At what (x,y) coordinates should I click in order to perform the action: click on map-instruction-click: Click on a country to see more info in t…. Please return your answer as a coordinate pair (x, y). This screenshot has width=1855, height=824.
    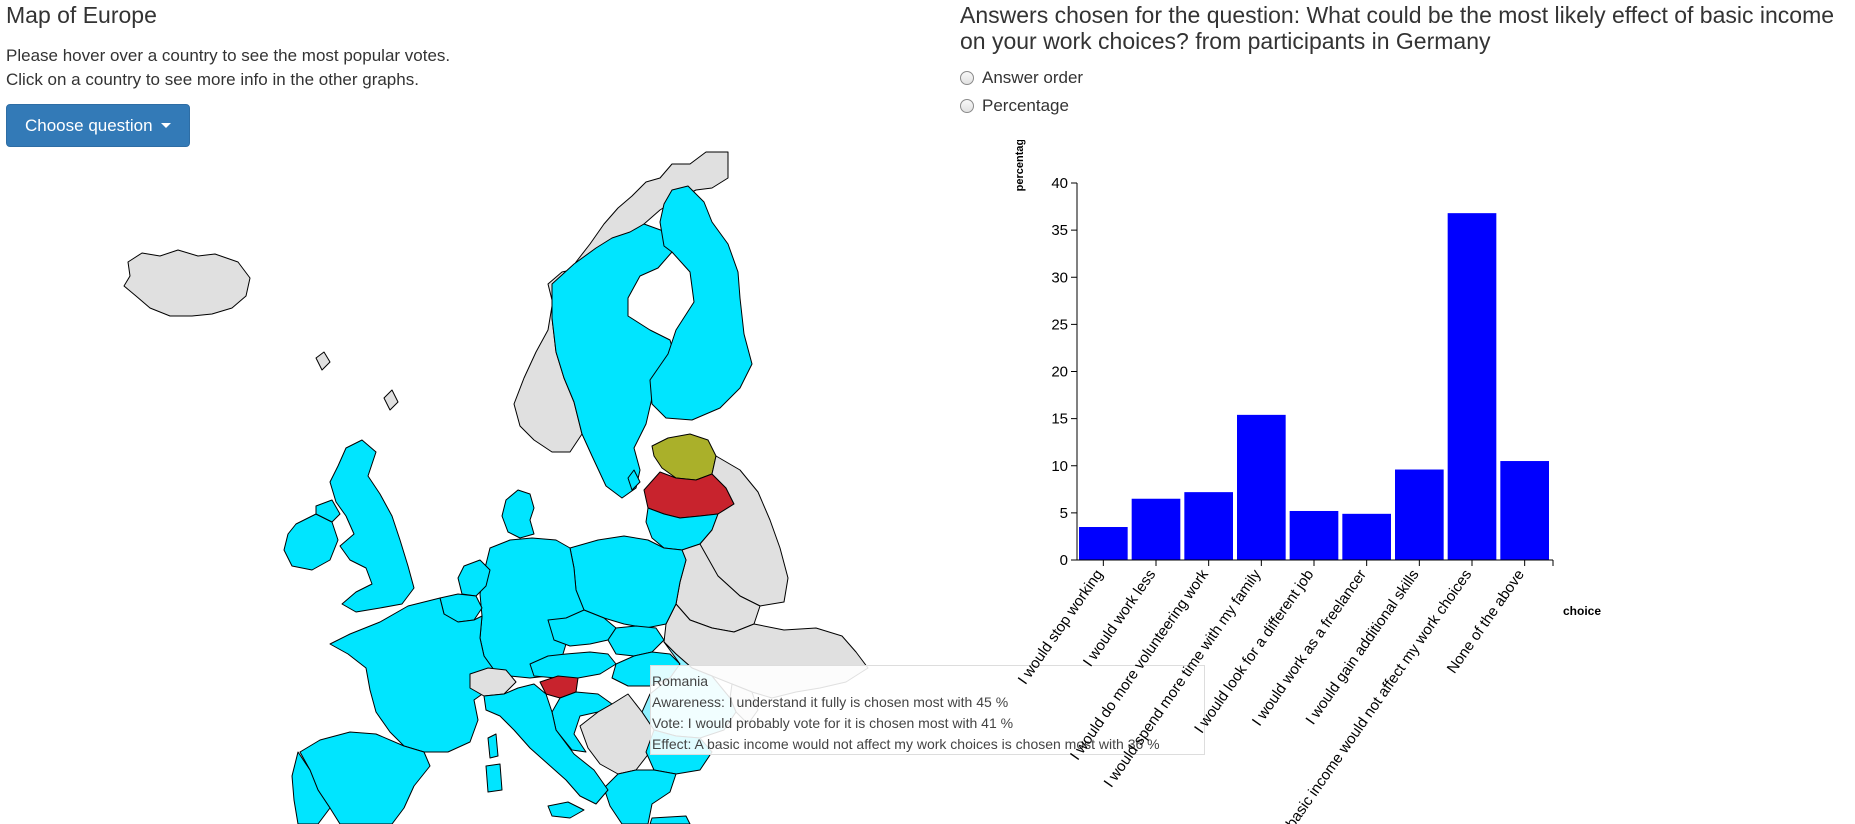
    Looking at the image, I should click on (212, 79).